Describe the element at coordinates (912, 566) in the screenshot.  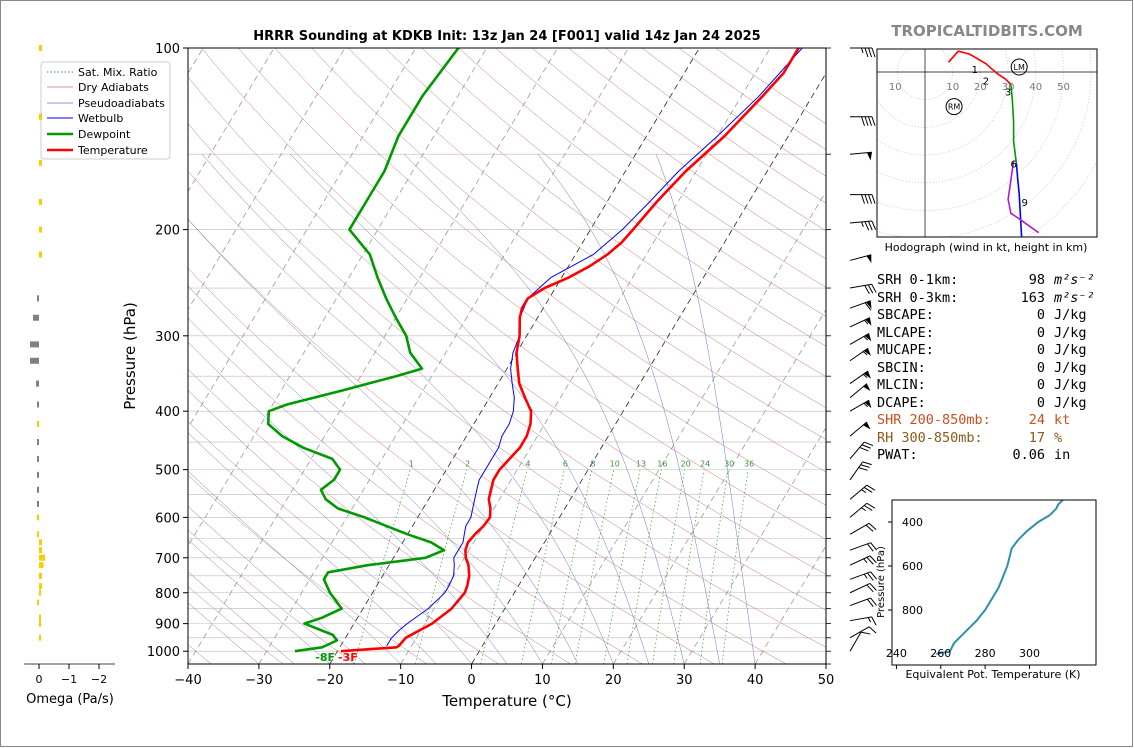
I see `theta-e-y-tick-label: 600` at that location.